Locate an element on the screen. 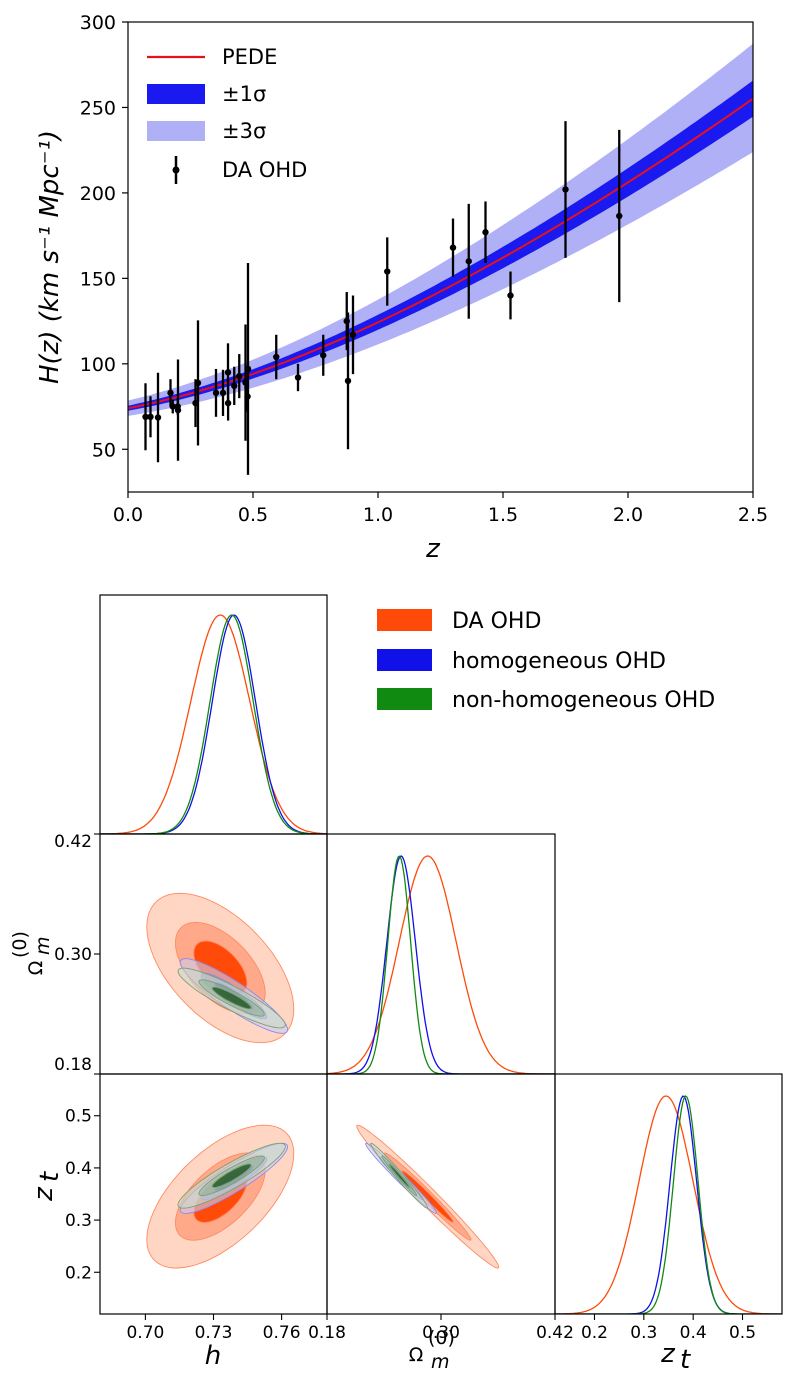 The image size is (794, 1379). om-y-label-symbol: Ω is located at coordinates (36, 968).